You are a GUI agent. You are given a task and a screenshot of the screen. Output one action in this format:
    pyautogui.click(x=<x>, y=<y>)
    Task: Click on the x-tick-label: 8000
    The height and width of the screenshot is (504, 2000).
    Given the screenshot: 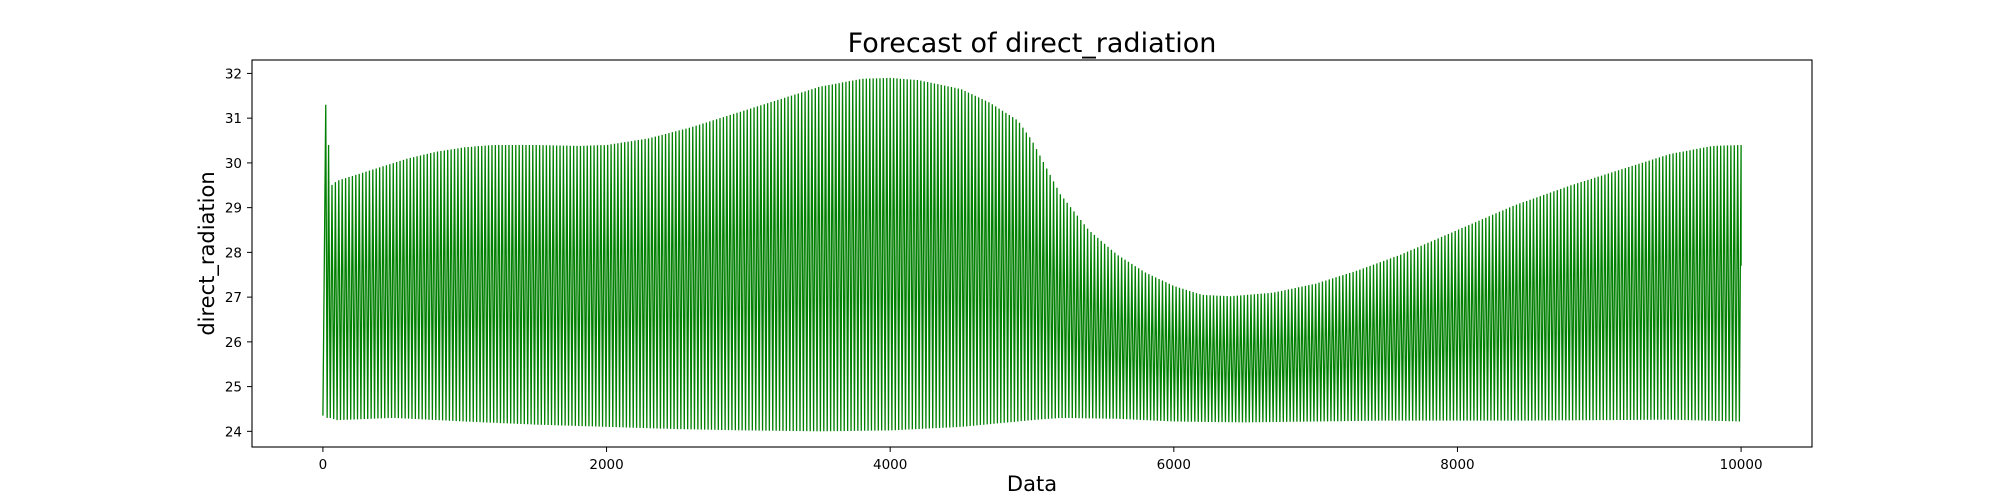 What is the action you would take?
    pyautogui.click(x=1457, y=465)
    